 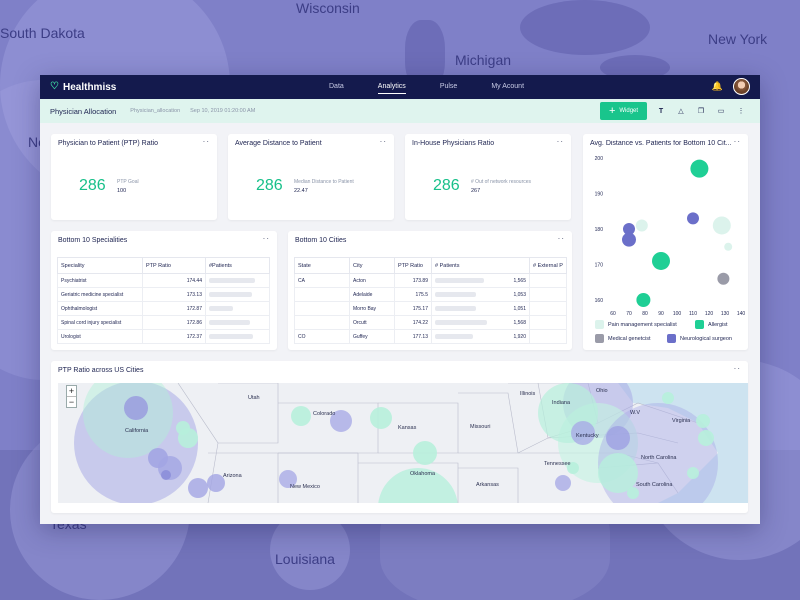 I want to click on col-header: Speciality, so click(x=100, y=265).